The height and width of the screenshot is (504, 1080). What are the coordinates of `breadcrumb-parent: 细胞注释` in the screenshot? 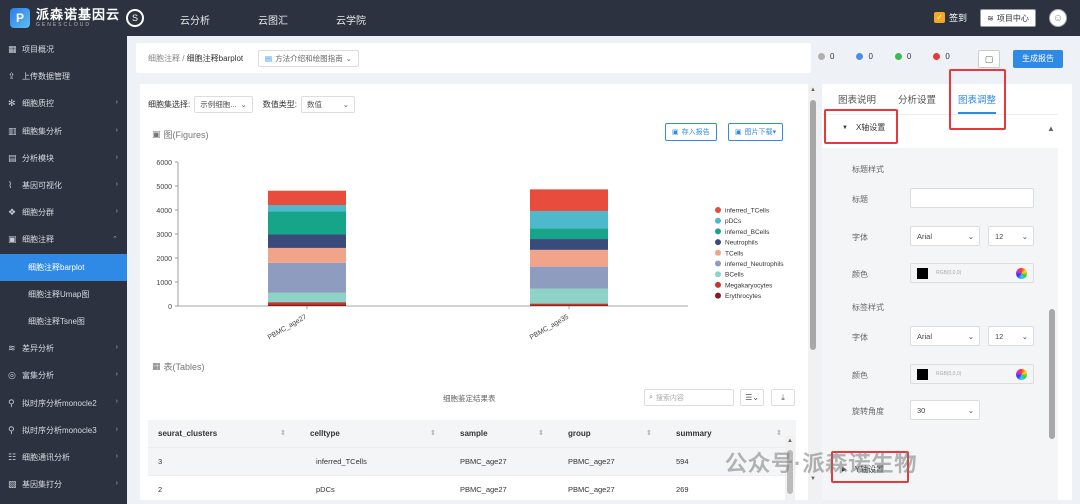 It's located at (164, 58).